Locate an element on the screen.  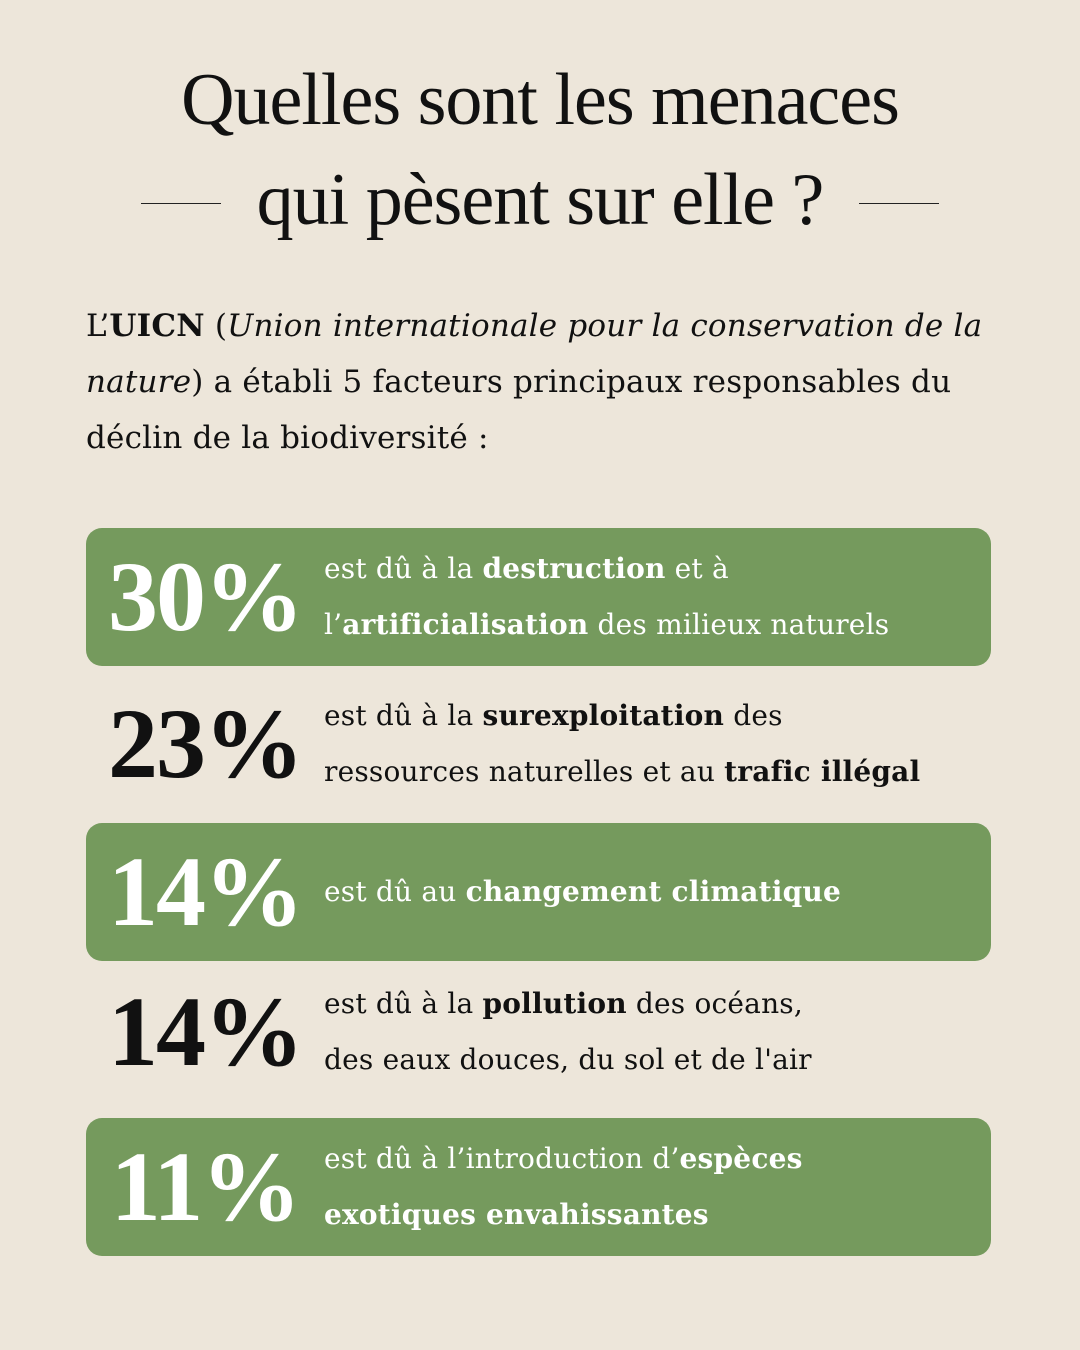
emphasis-text: exotiques envahissantes is located at coordinates (516, 1214).